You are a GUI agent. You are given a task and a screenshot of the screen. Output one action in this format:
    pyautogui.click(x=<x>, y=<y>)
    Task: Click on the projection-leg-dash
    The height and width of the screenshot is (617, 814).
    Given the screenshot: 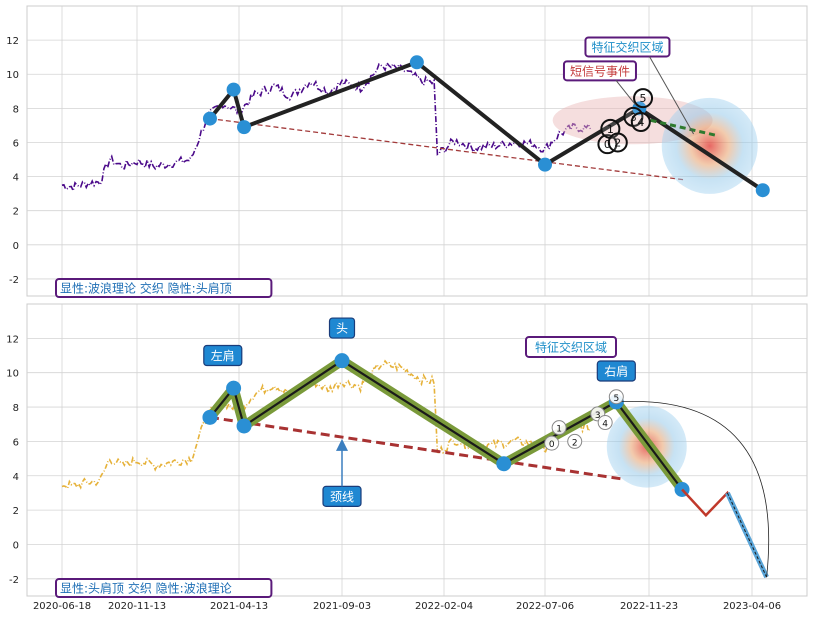 What is the action you would take?
    pyautogui.click(x=747, y=535)
    